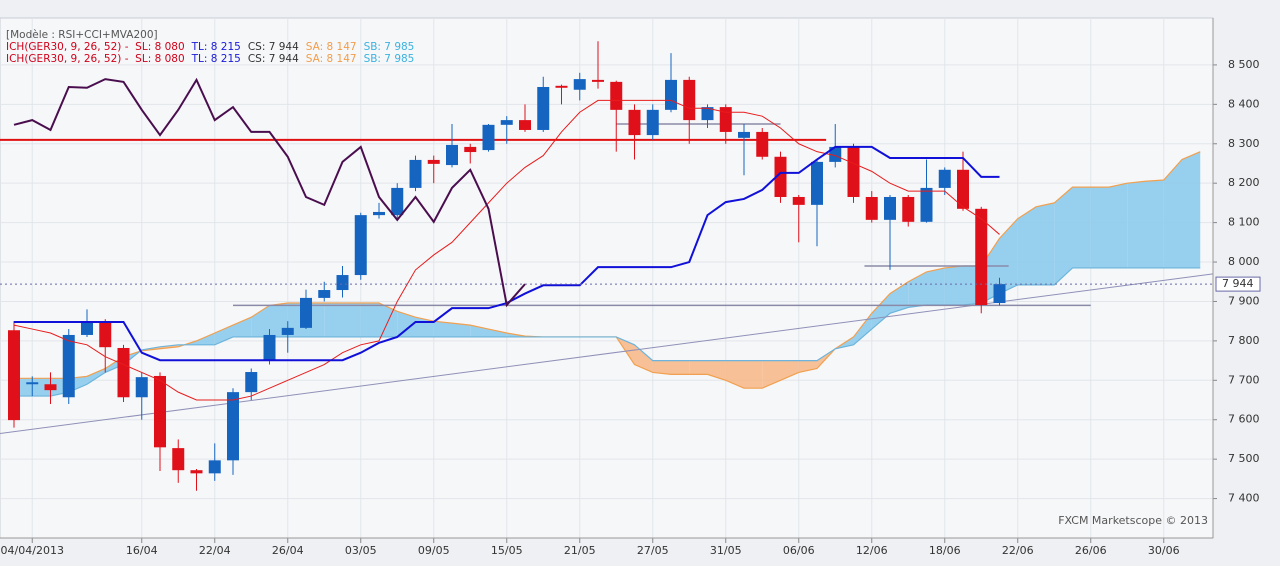  Describe the element at coordinates (1164, 550) in the screenshot. I see `x-tick-label: 30/06` at that location.